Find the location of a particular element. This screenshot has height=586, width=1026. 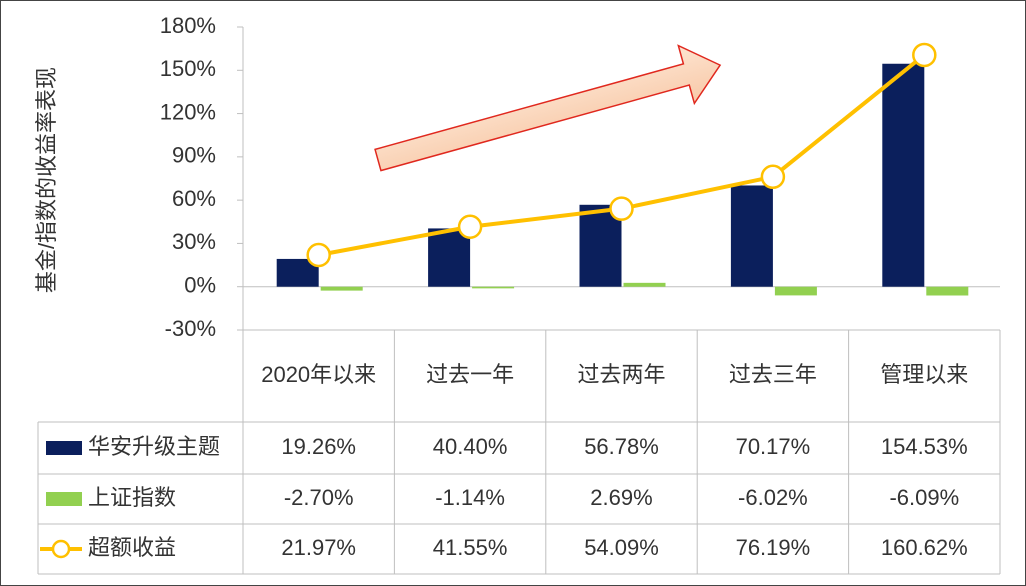

y-axis-label: 基金/指数的收益率表现 is located at coordinates (46, 180).